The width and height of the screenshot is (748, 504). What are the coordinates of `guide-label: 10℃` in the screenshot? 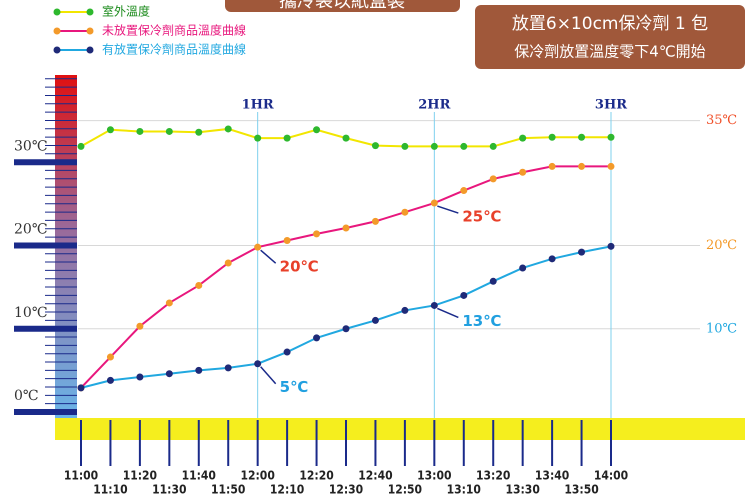 It's located at (721, 328).